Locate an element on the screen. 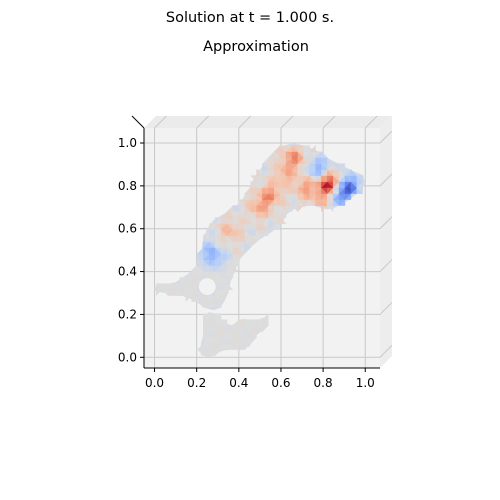 The height and width of the screenshot is (500, 500). z-axis-stub is located at coordinates (138, 122).